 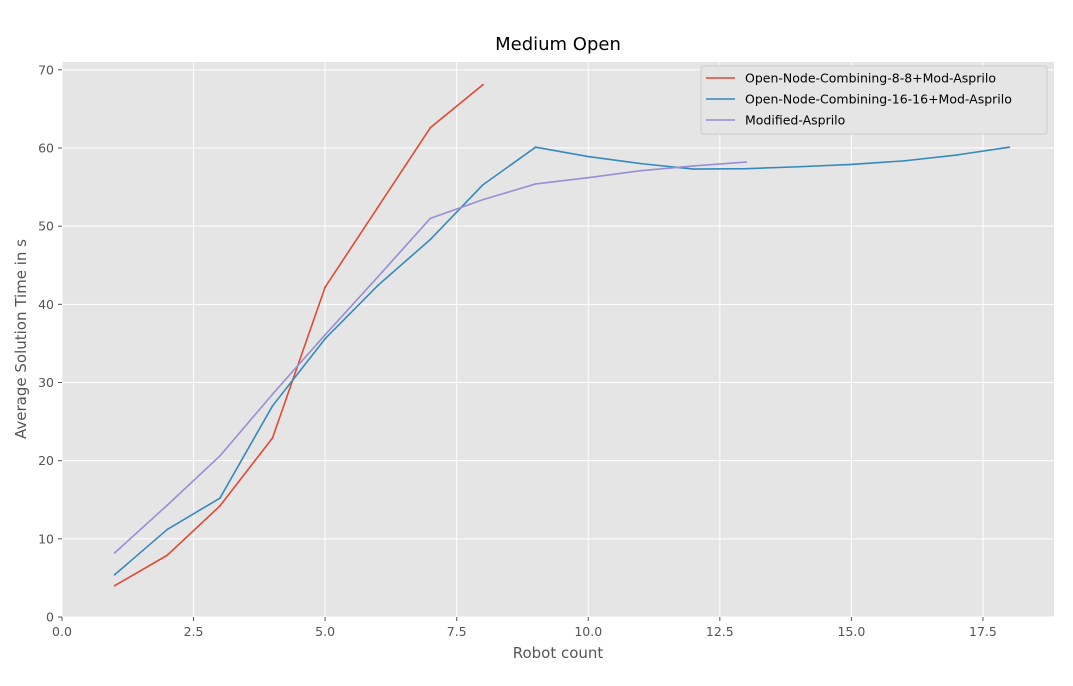 I want to click on legend-label-1: Open-Node-Combining-16-16+Mod-Asprilo, so click(x=878, y=99).